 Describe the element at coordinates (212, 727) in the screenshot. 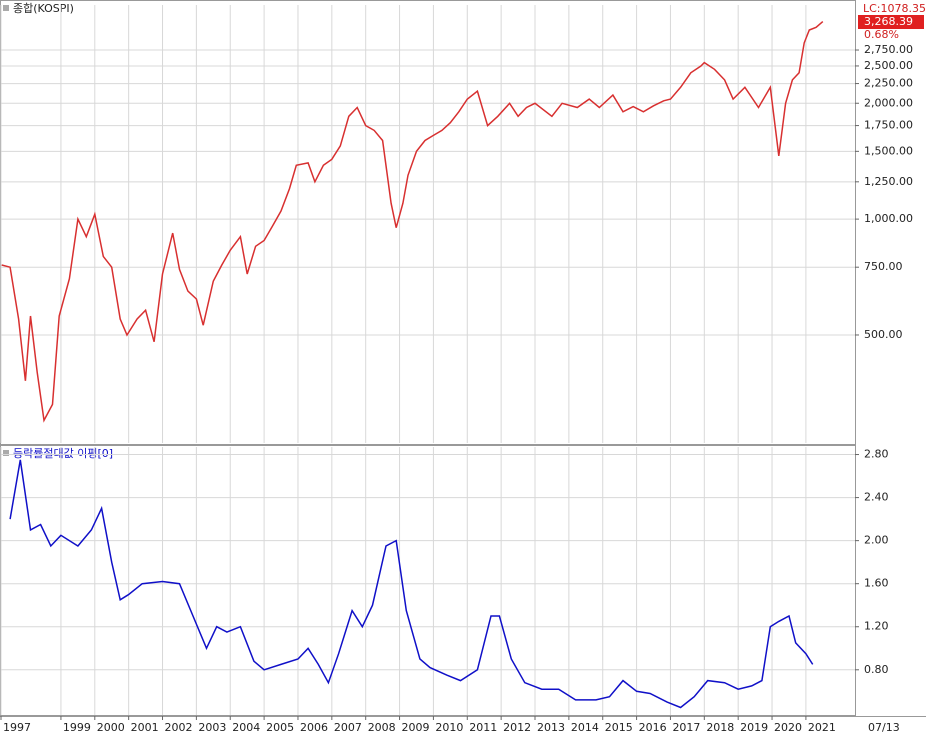

I see `x-tick-label: 2003` at that location.